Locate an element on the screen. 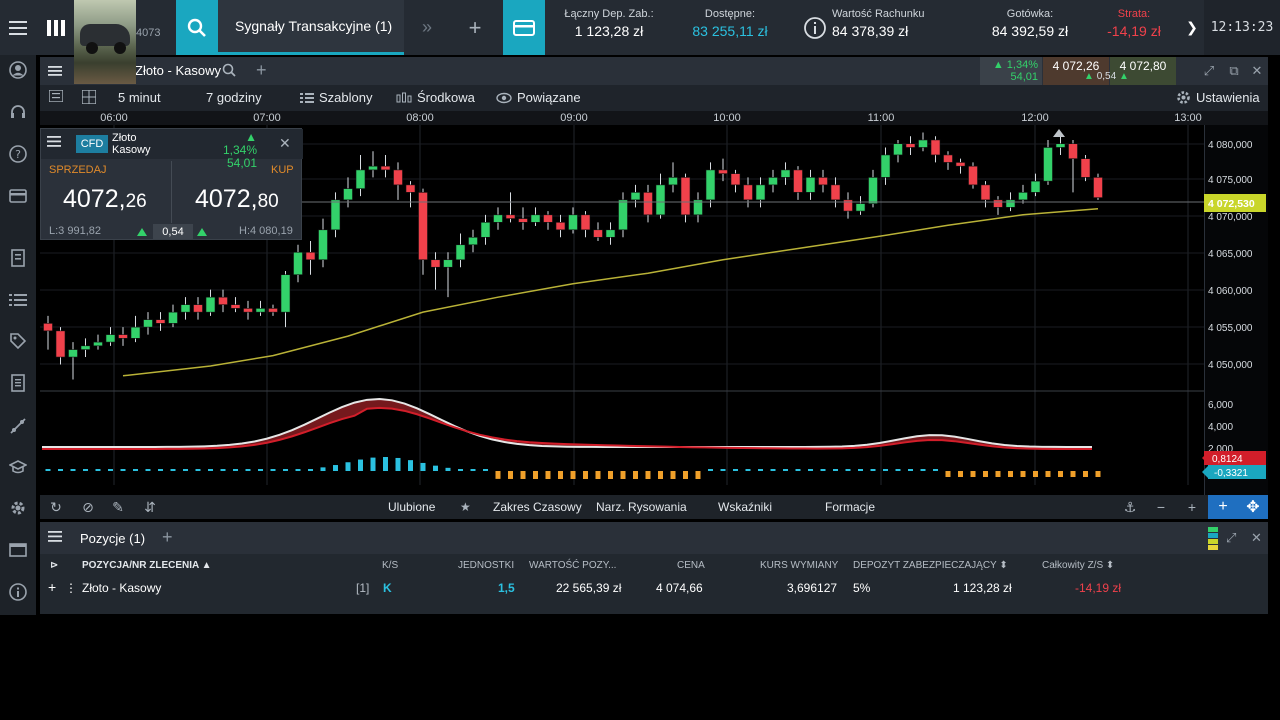 Image resolution: width=1280 pixels, height=720 pixels. column-header-margin: DEPOZYT ZABEZPIECZAJĄCY ⬍ is located at coordinates (930, 565).